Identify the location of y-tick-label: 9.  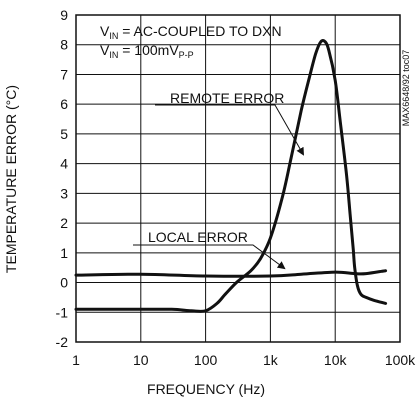
(64, 15).